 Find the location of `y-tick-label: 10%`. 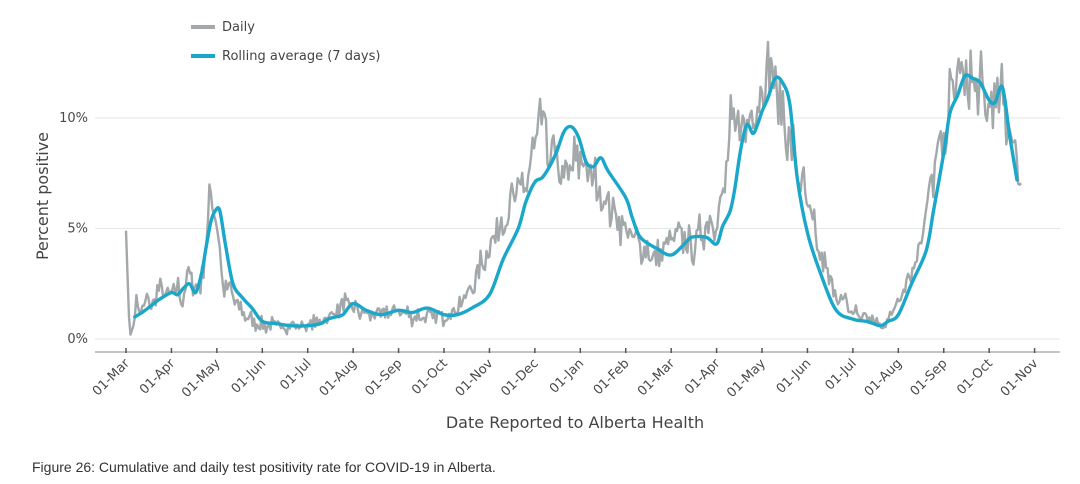

y-tick-label: 10% is located at coordinates (73, 118).